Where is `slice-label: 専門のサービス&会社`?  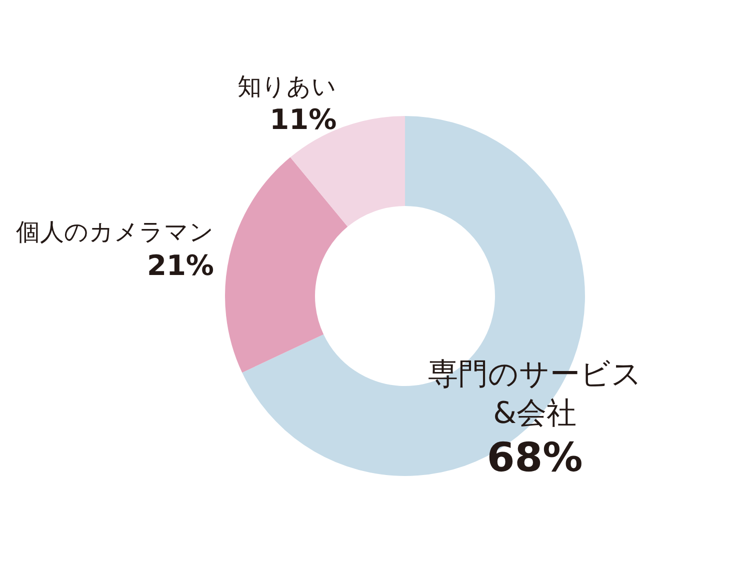
slice-label: 専門のサービス&会社 is located at coordinates (535, 393).